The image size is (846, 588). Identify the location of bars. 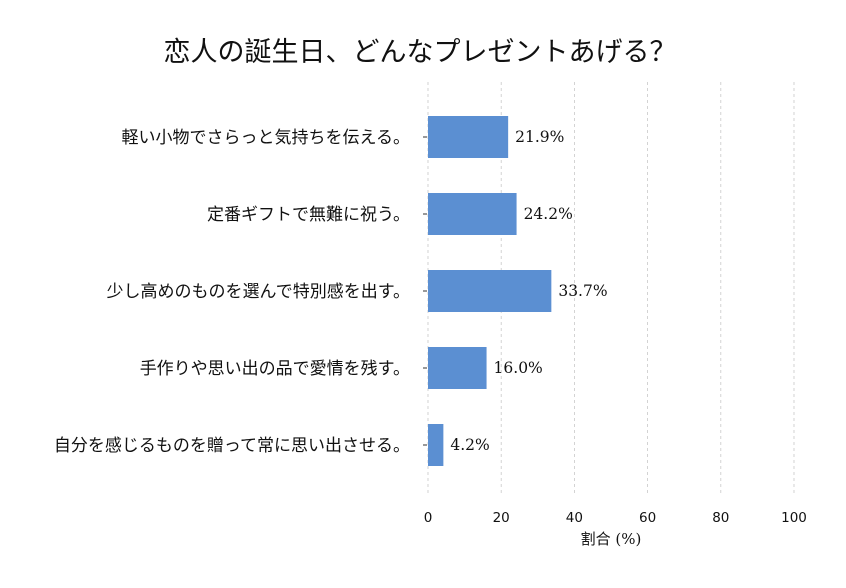
(490, 291).